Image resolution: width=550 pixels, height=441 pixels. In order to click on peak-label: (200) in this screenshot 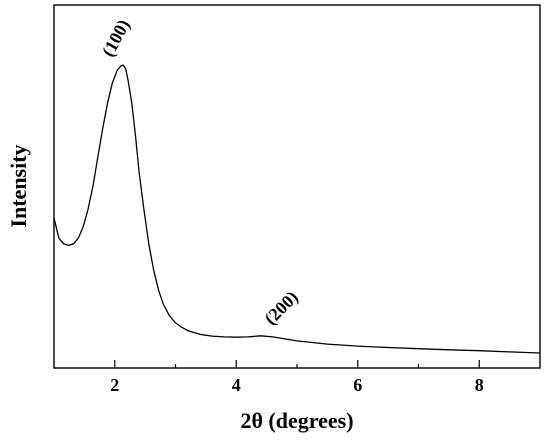, I will do `click(281, 308)`.